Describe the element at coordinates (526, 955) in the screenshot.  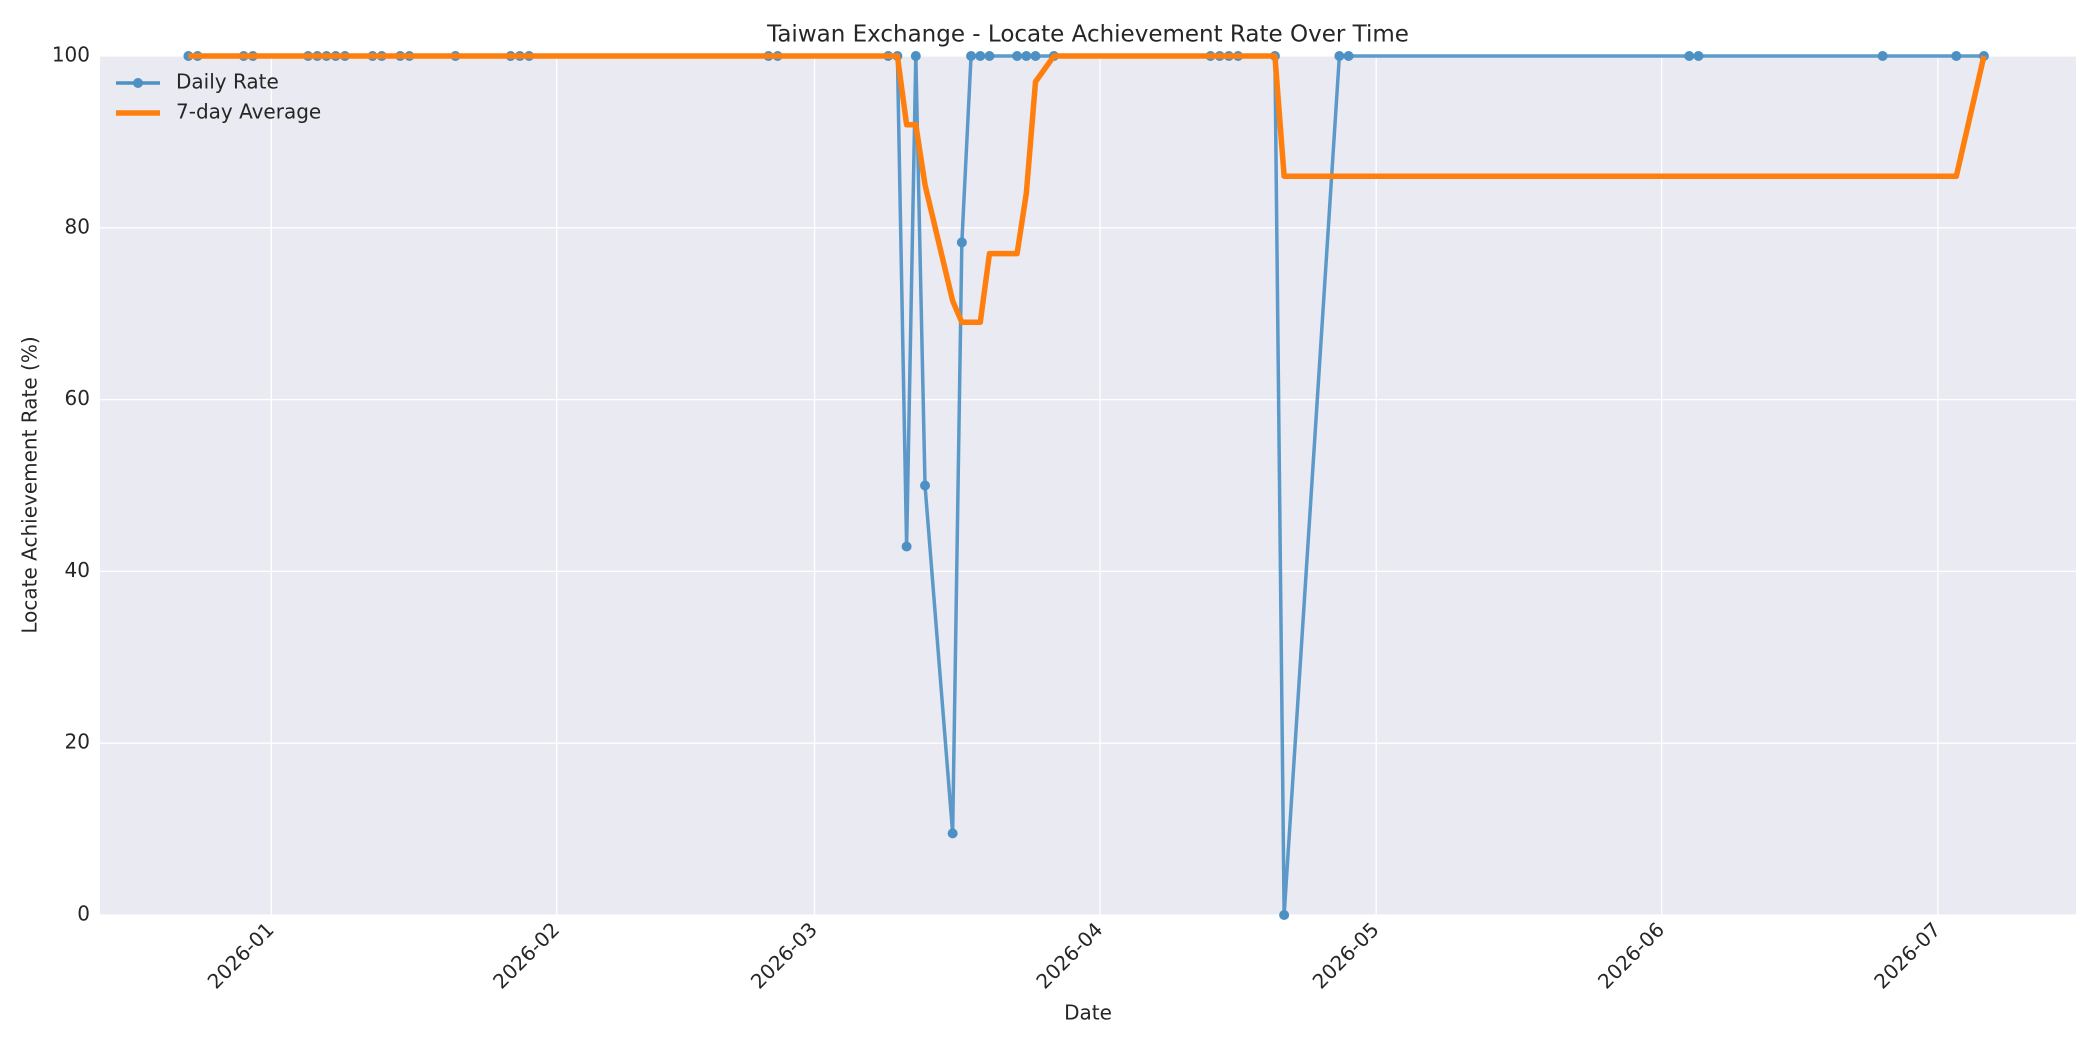
I see `x-tick-label: 2026-02` at that location.